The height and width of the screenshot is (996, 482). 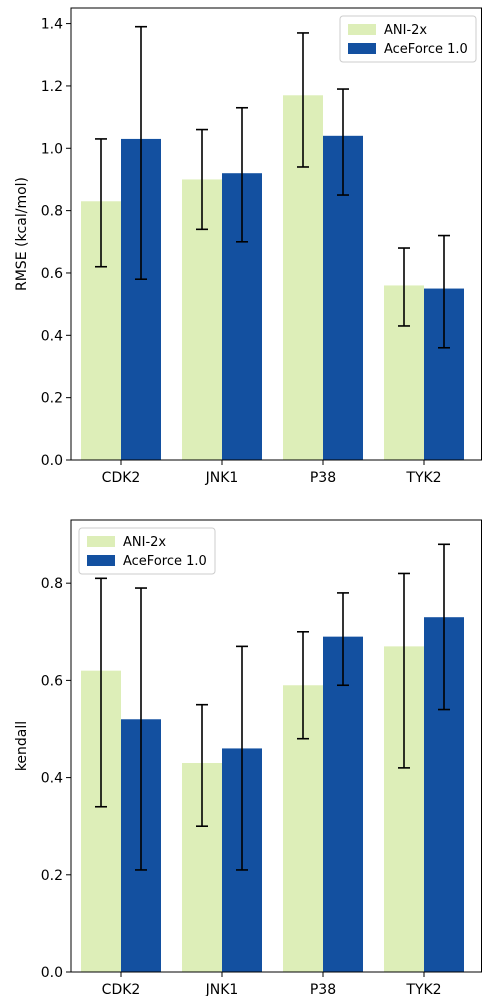 What do you see at coordinates (343, 804) in the screenshot?
I see `bar-aceforce-1-0-p38` at bounding box center [343, 804].